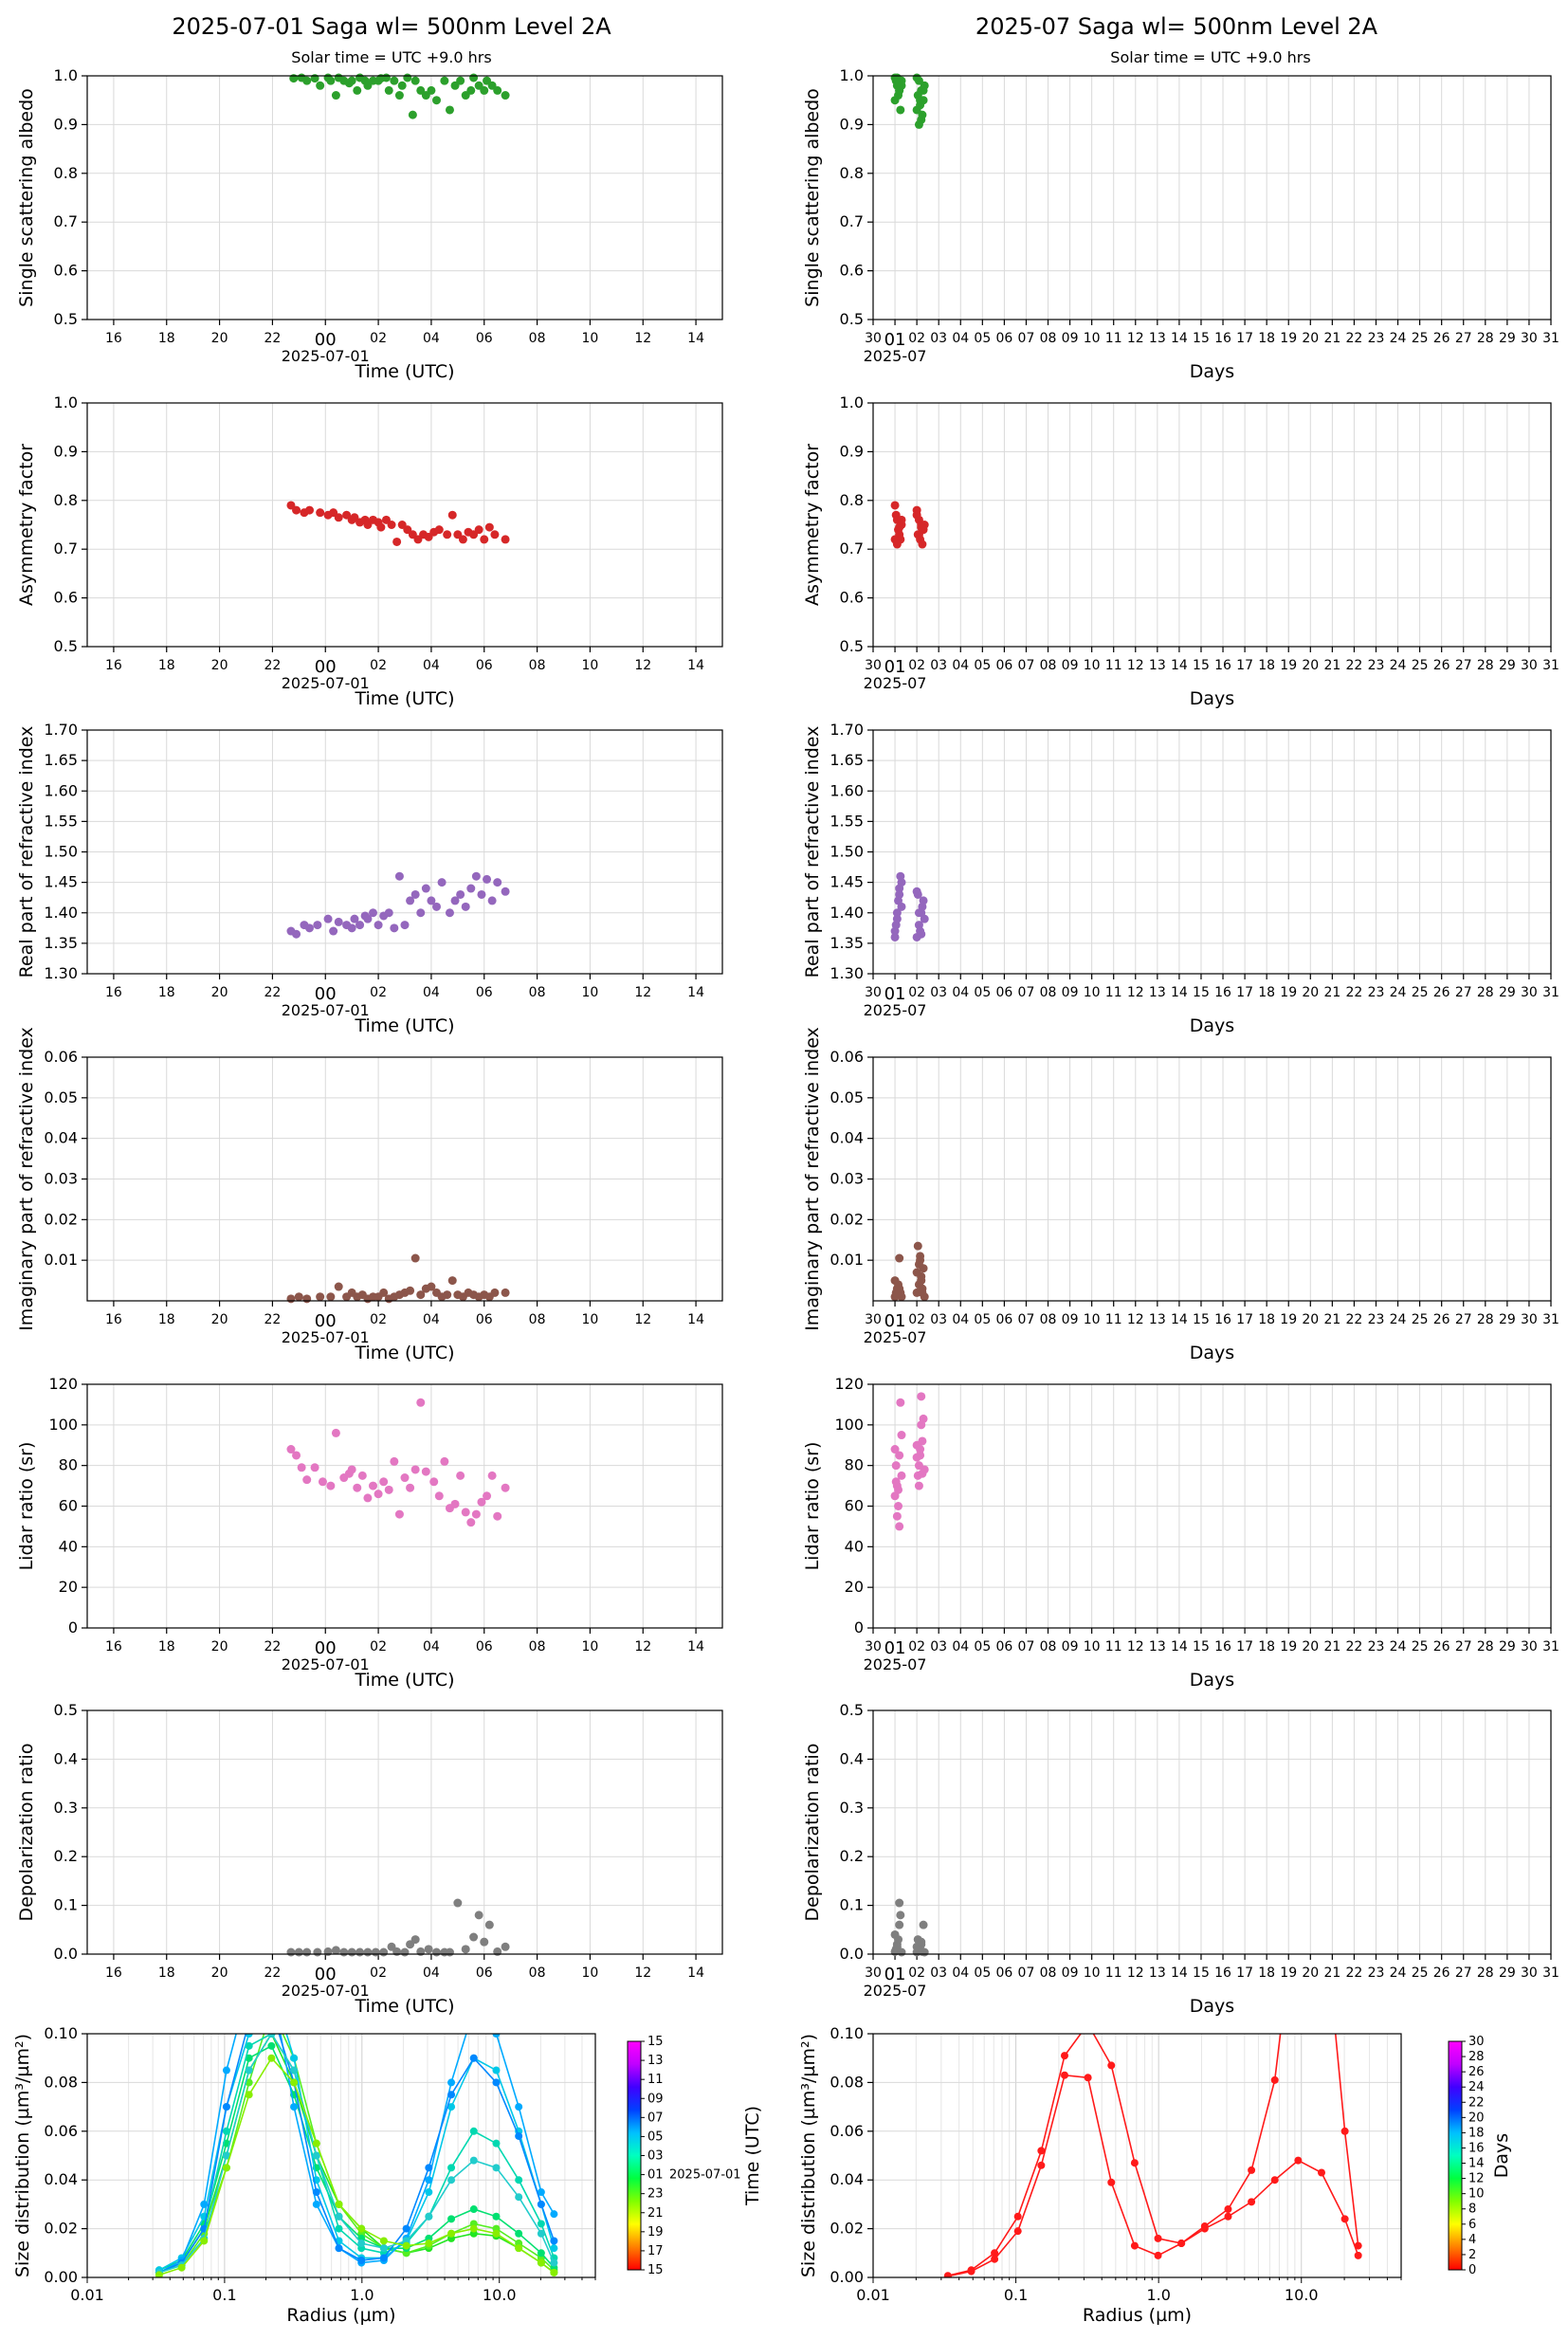  I want to click on asym-monthly-xtick-label: 30, so click(873, 665).